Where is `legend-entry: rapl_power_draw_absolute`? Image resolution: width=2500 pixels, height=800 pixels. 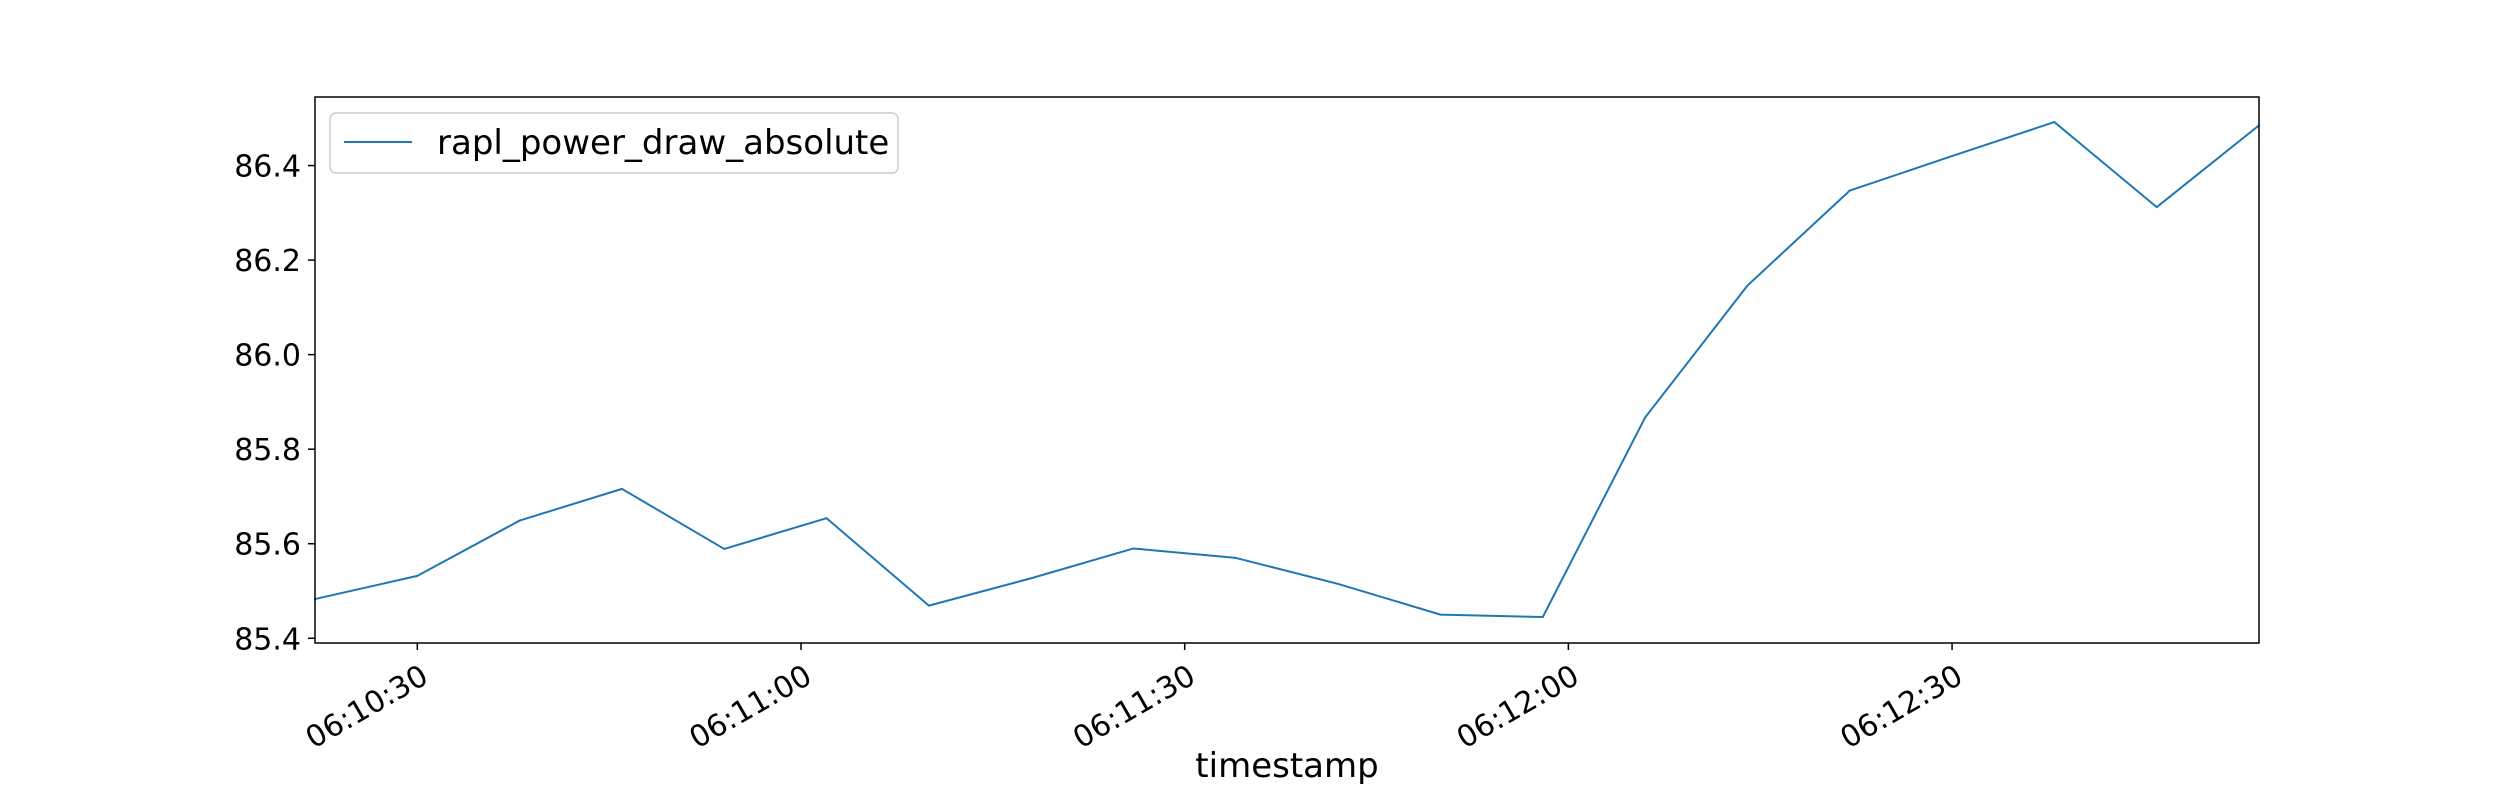
legend-entry: rapl_power_draw_absolute is located at coordinates (663, 143).